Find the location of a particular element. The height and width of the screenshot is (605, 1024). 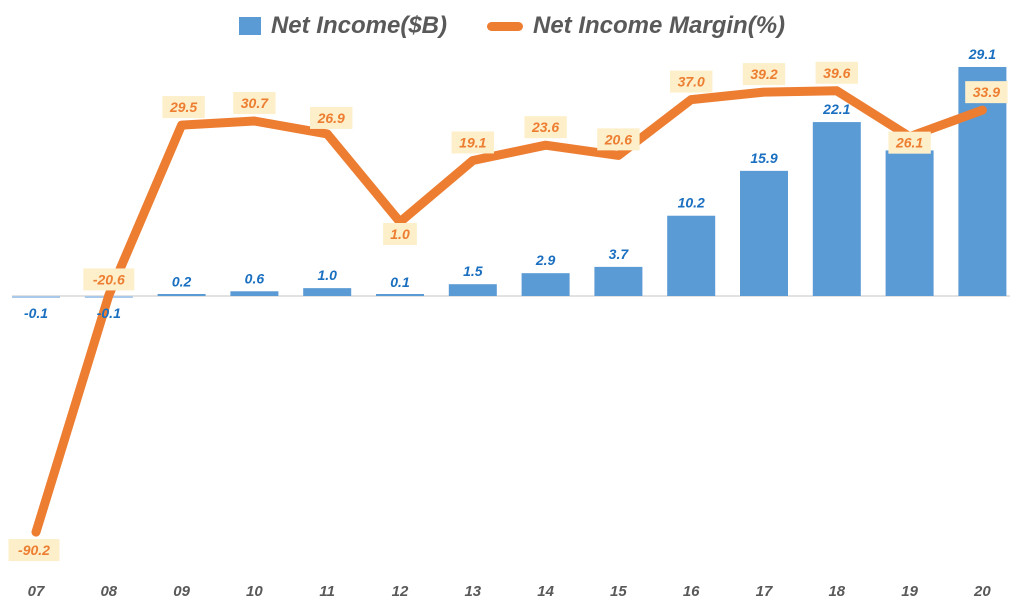

line-label-07: -90.2 is located at coordinates (34, 550).